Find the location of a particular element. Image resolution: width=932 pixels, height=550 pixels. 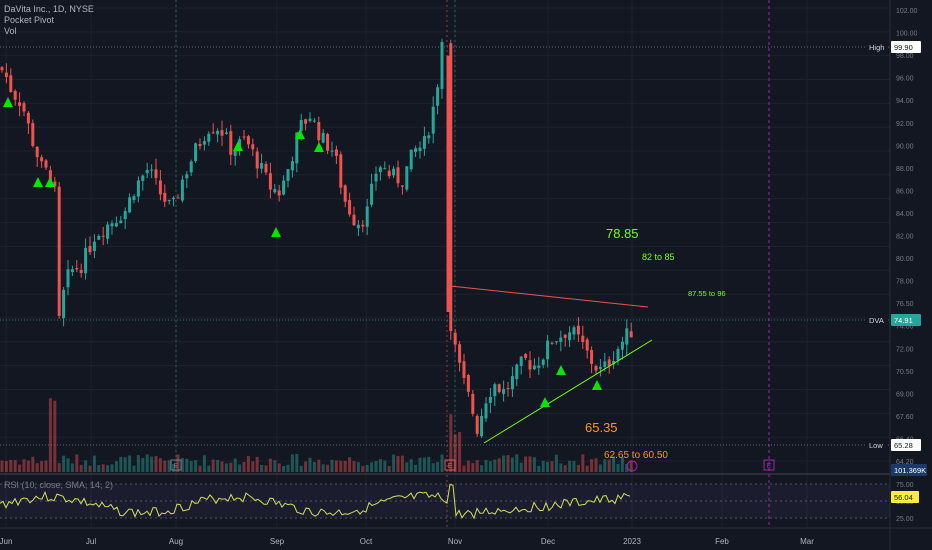

y-tick-label: 86.00 is located at coordinates (905, 191).